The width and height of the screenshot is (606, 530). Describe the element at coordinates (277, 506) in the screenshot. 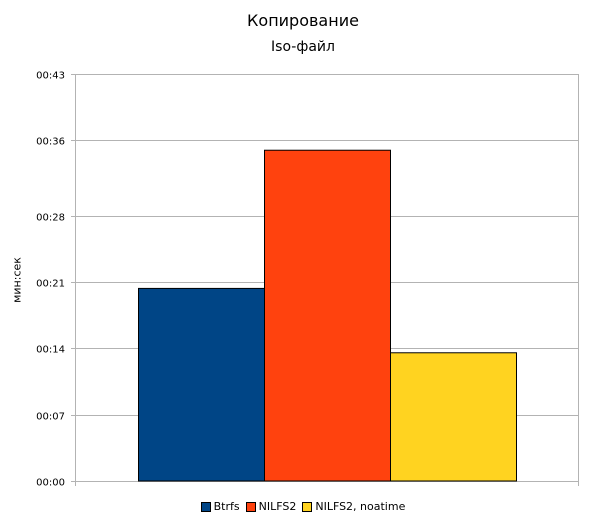

I see `legend-label: NILFS2` at that location.